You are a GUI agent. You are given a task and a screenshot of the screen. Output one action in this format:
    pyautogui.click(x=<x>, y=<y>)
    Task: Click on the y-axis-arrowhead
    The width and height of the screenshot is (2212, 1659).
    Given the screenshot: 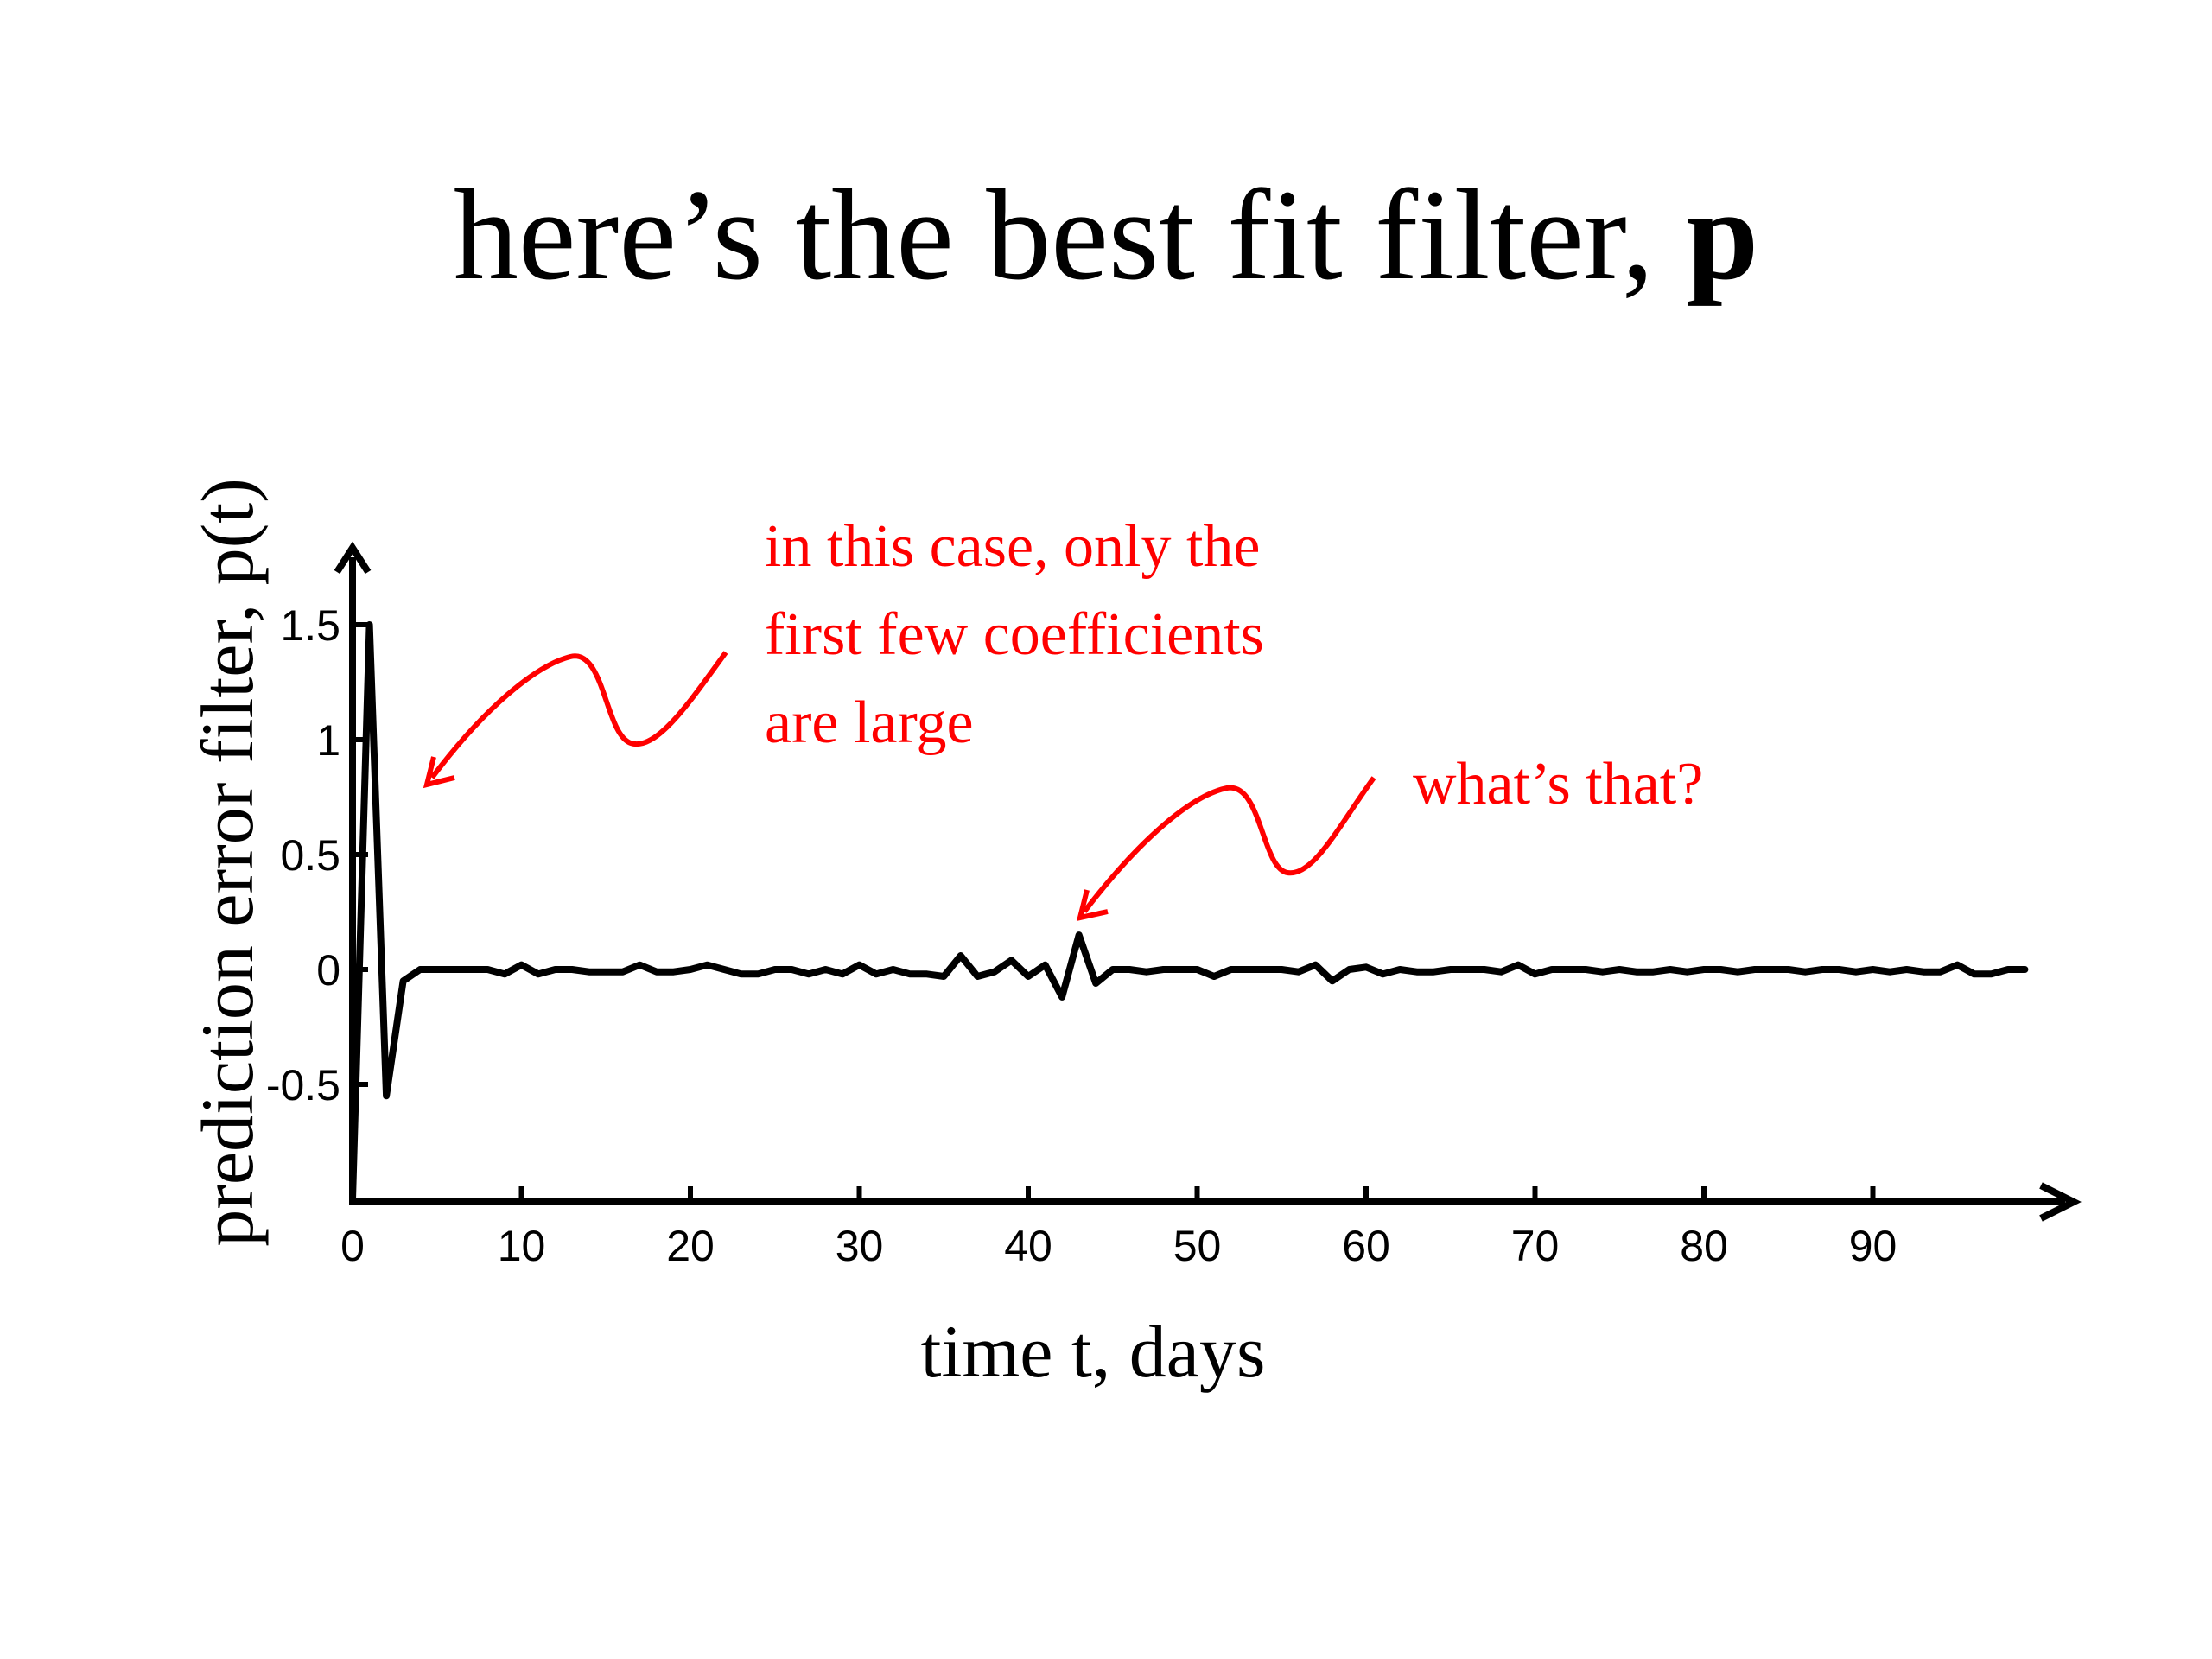 What is the action you would take?
    pyautogui.click(x=353, y=558)
    